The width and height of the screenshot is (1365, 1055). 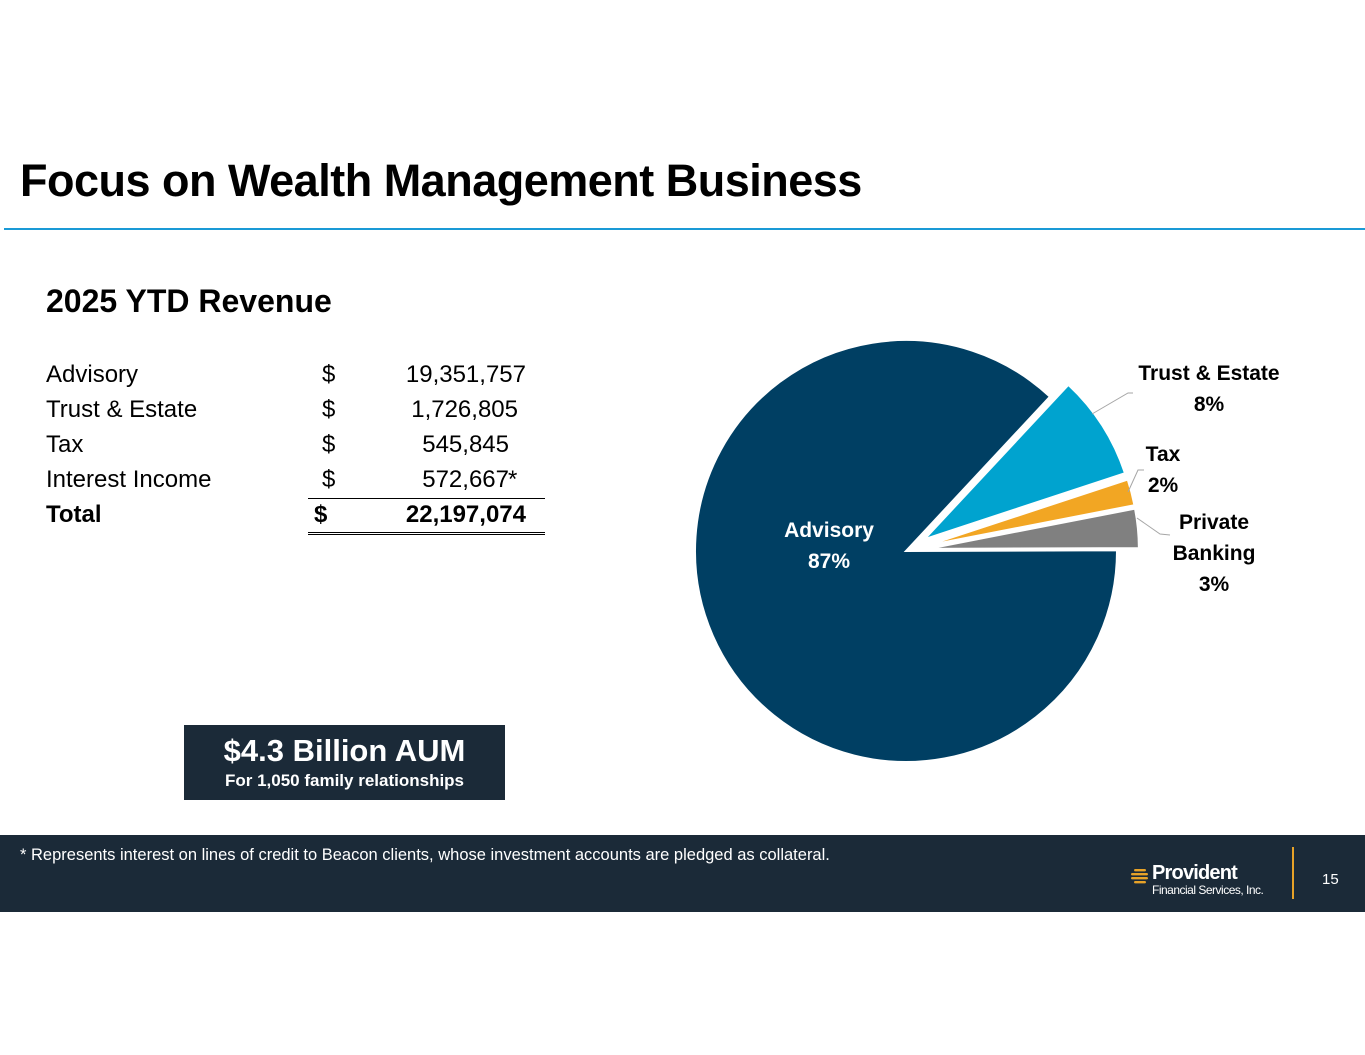 I want to click on table-row: Advisory $ 19,351,757, so click(x=306, y=378).